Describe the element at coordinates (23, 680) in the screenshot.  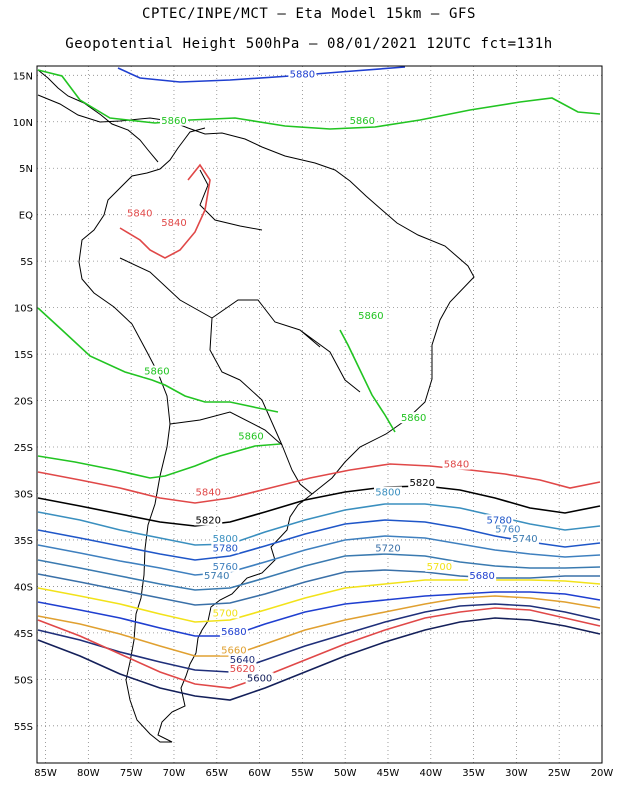
I see `lat-tick-label: 50S` at that location.